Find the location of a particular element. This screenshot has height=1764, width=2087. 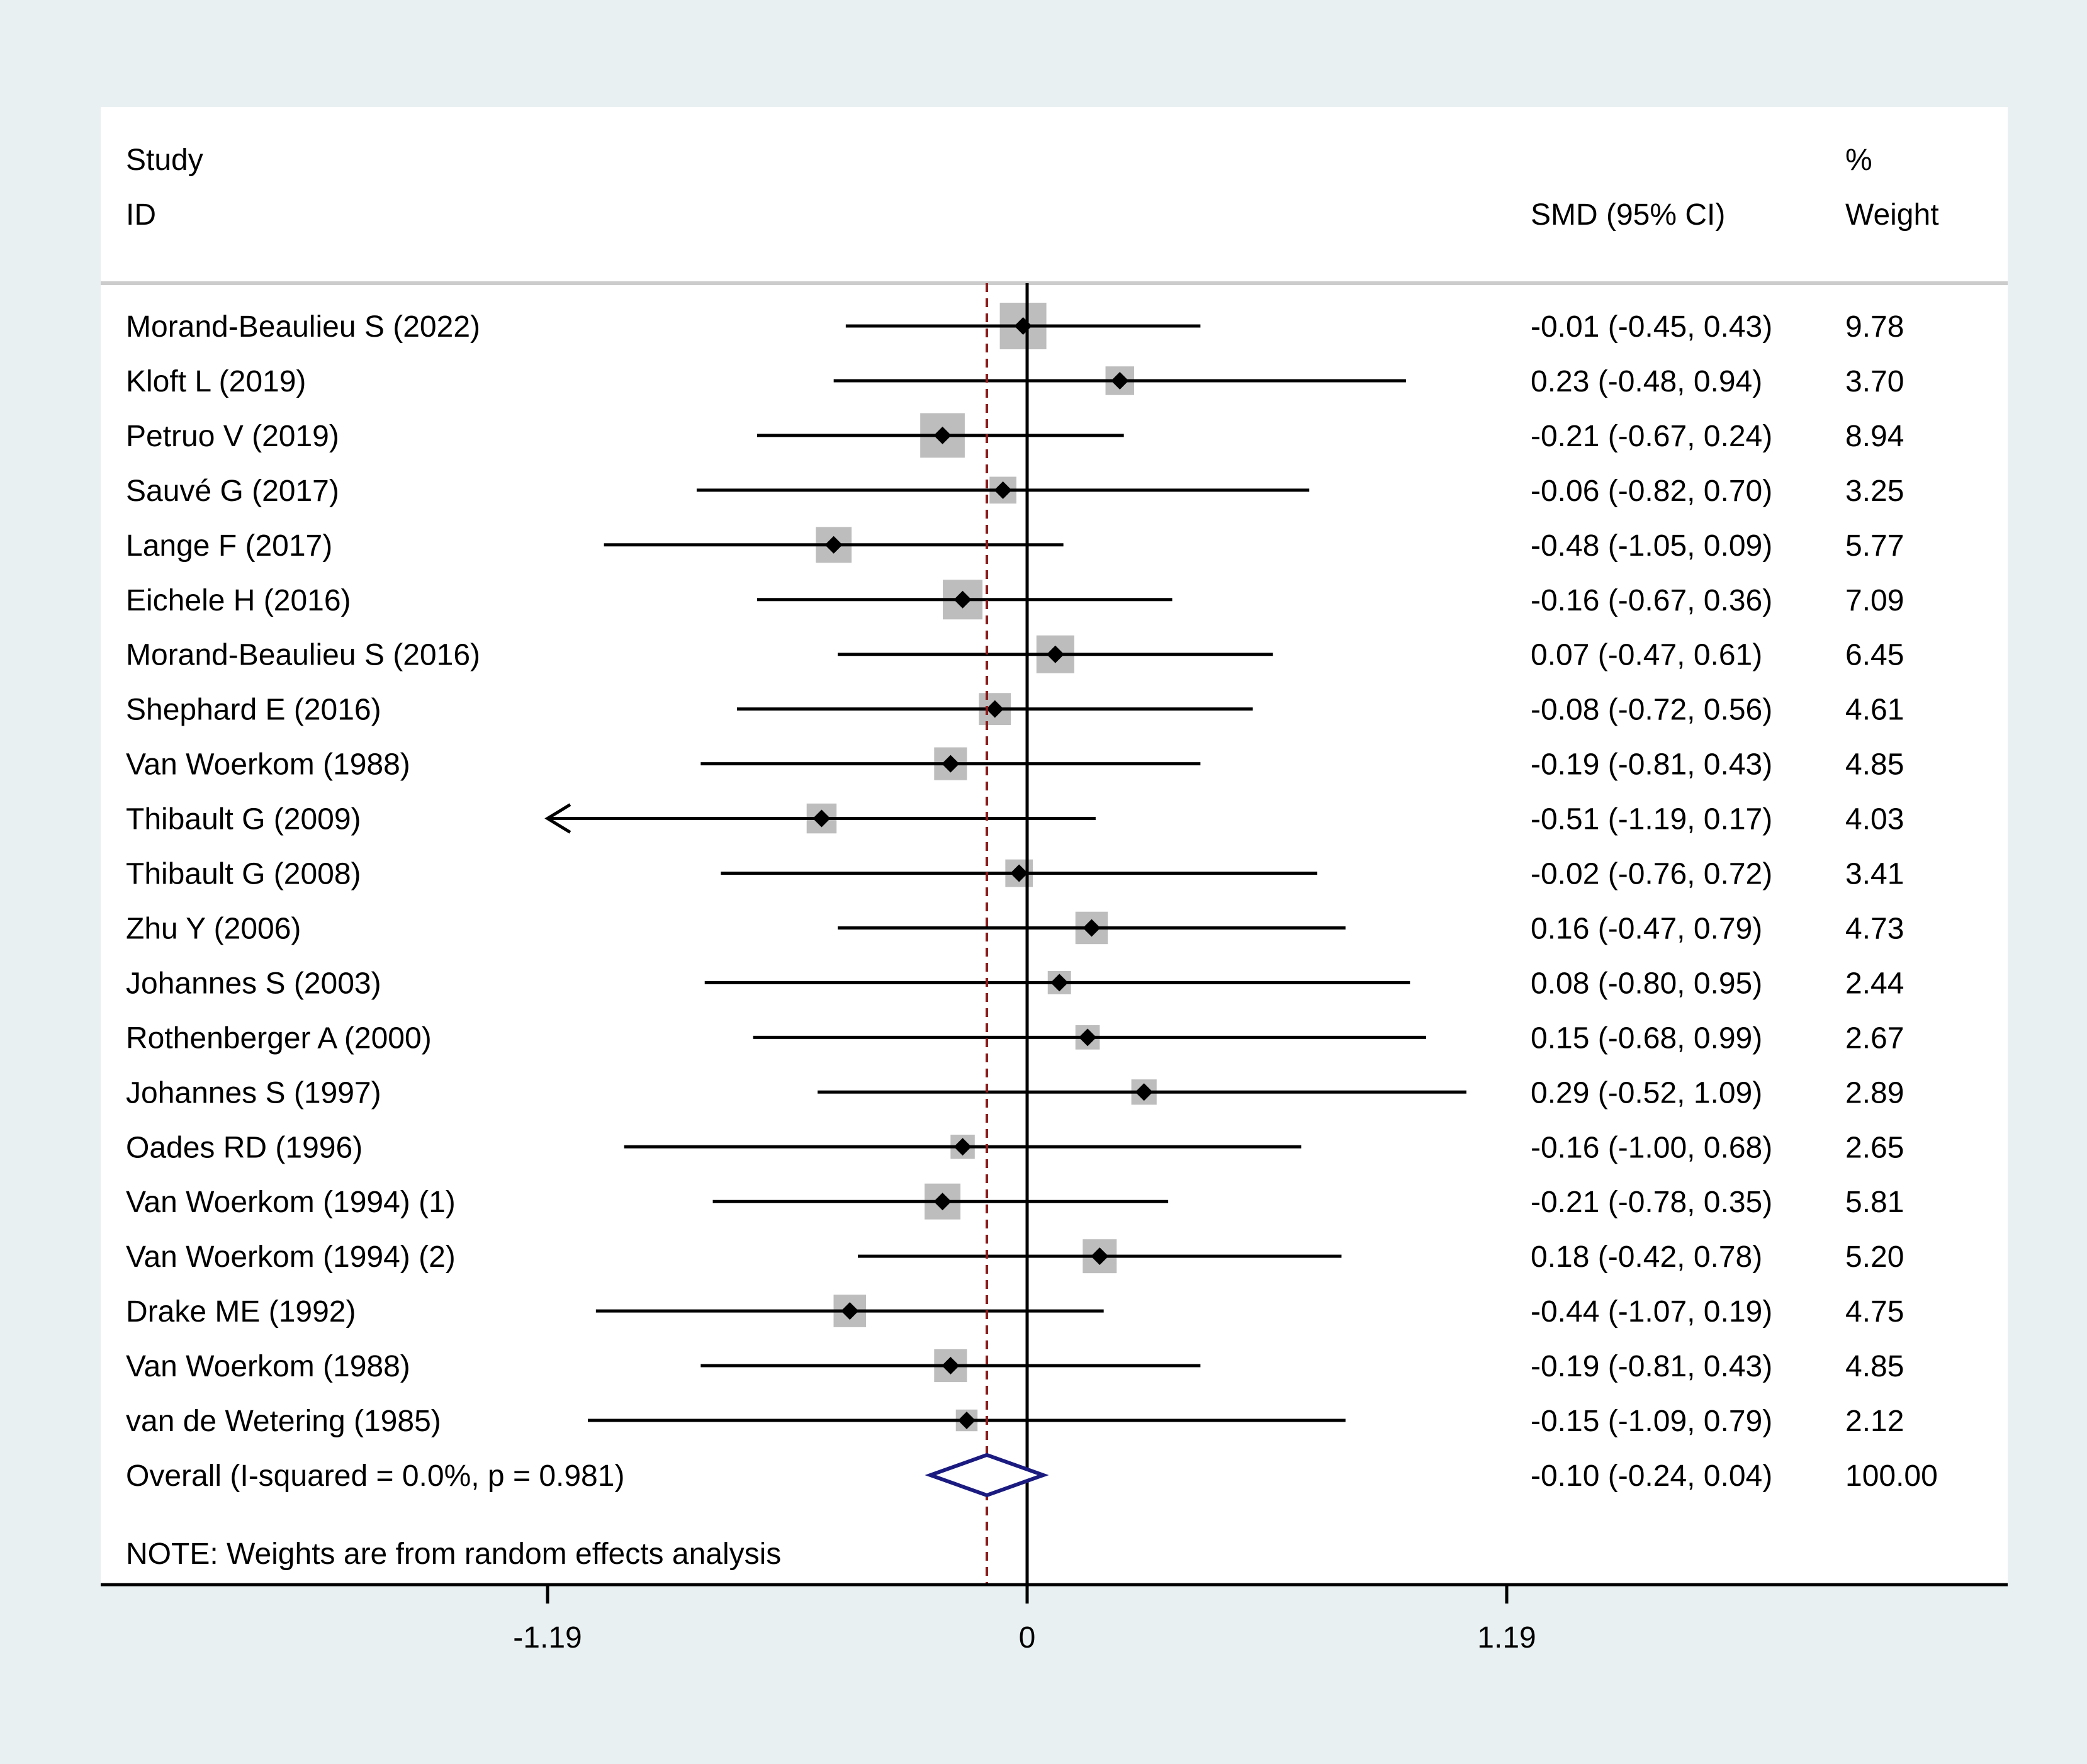

study-weight-text: 7.09 is located at coordinates (1874, 600).